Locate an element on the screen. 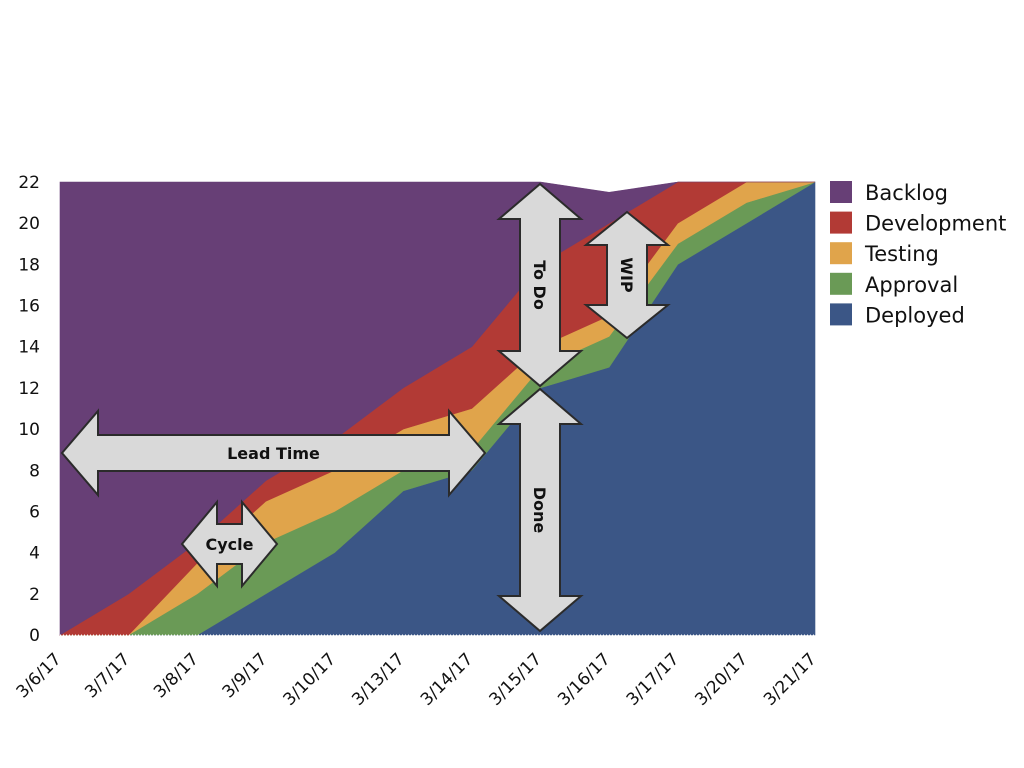 This screenshot has height=768, width=1024. to-do-arrow-shape is located at coordinates (540, 285).